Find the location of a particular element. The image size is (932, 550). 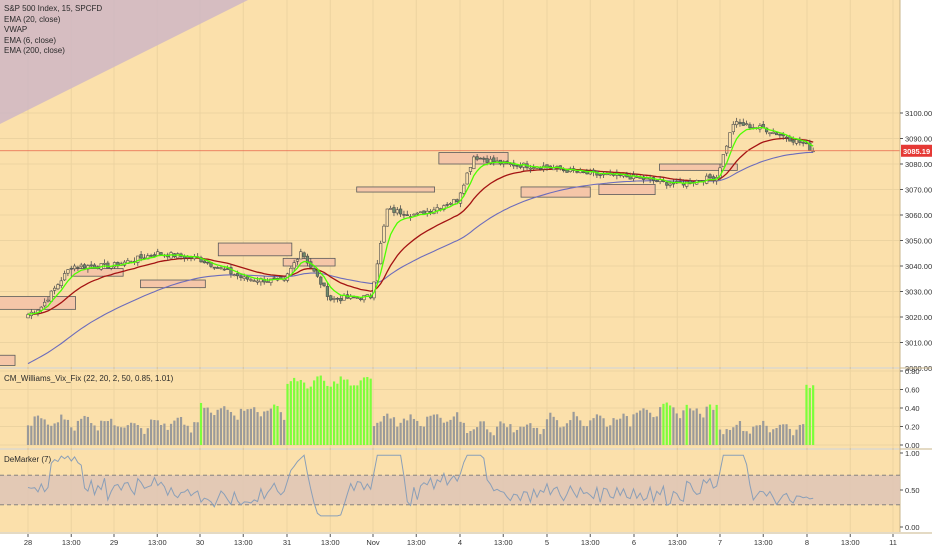

price-tick-label: 3060.00 is located at coordinates (918, 215).